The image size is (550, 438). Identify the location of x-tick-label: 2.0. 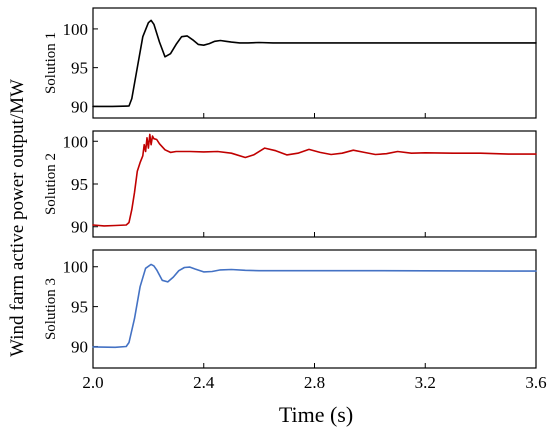
(92, 382).